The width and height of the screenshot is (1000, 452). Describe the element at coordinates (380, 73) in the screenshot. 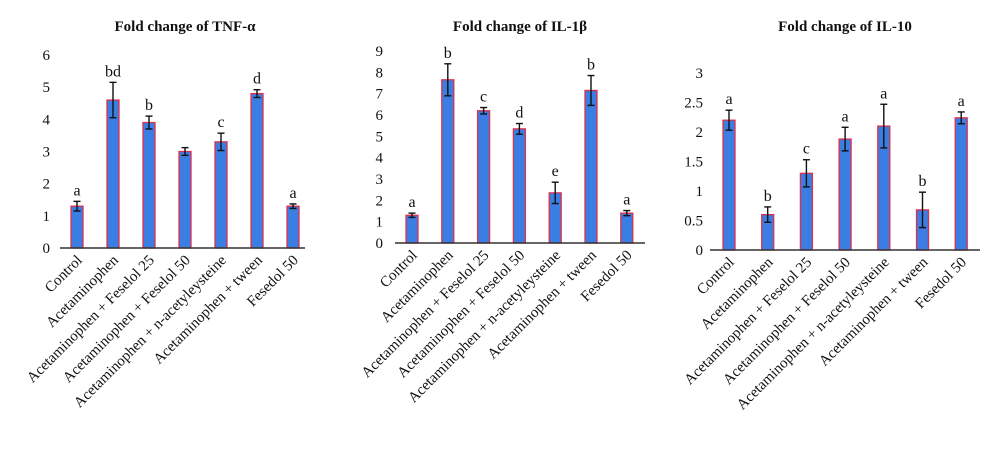

I see `y-tick-label: 8` at that location.